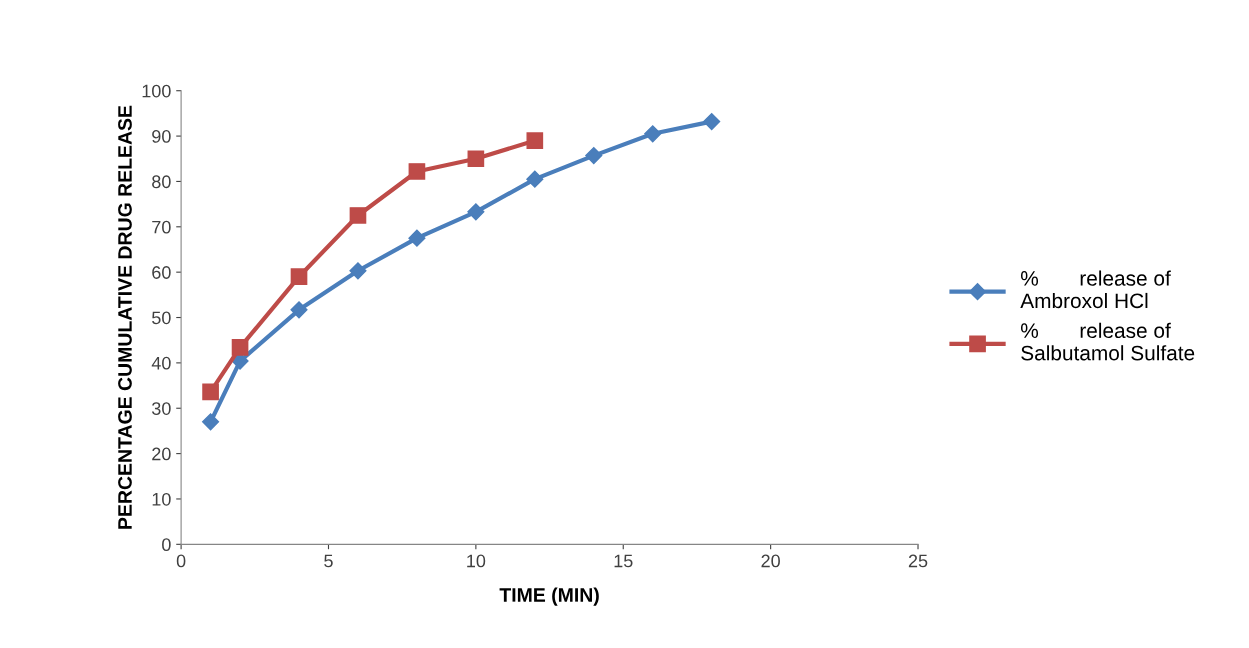  Describe the element at coordinates (125, 317) in the screenshot. I see `y-axis-title: PERCENTAGE CUMULATIVE DRUG RELEASE` at that location.